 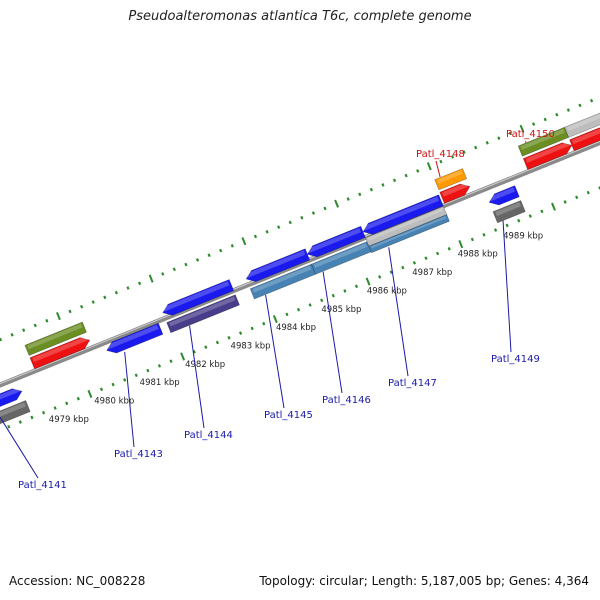 What do you see at coordinates (41, 581) in the screenshot?
I see `accession-label: Accession:` at bounding box center [41, 581].